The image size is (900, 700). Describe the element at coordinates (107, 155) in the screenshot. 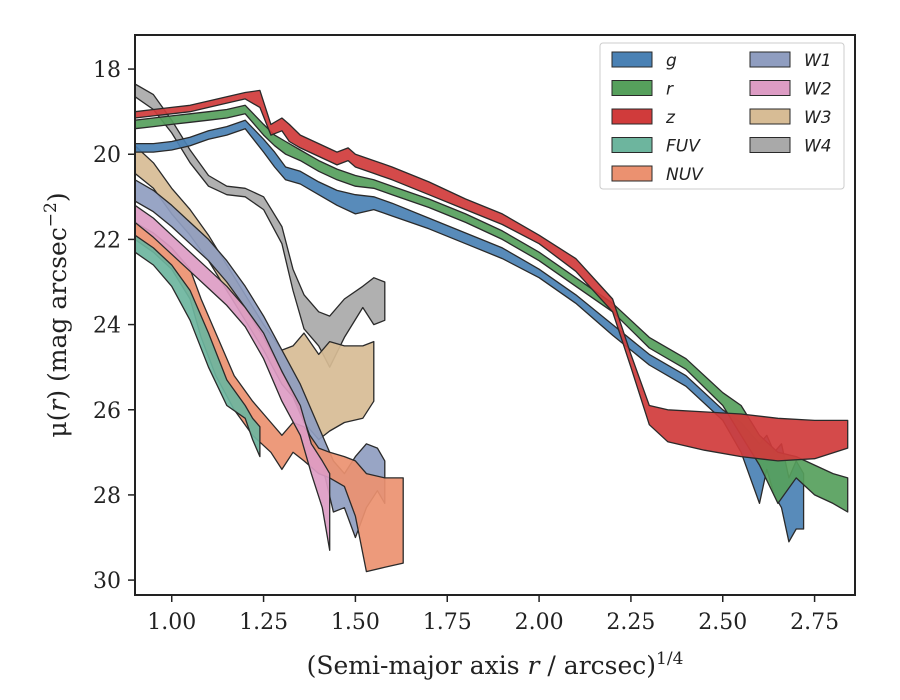

I see `y-tick-label: 20` at that location.